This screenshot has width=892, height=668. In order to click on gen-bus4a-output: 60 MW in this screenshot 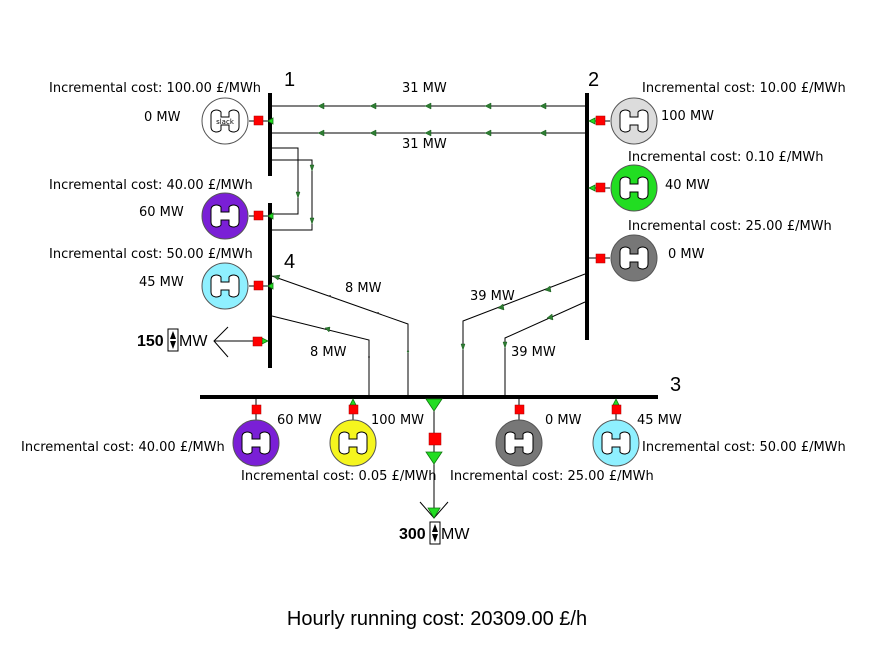, I will do `click(161, 212)`.